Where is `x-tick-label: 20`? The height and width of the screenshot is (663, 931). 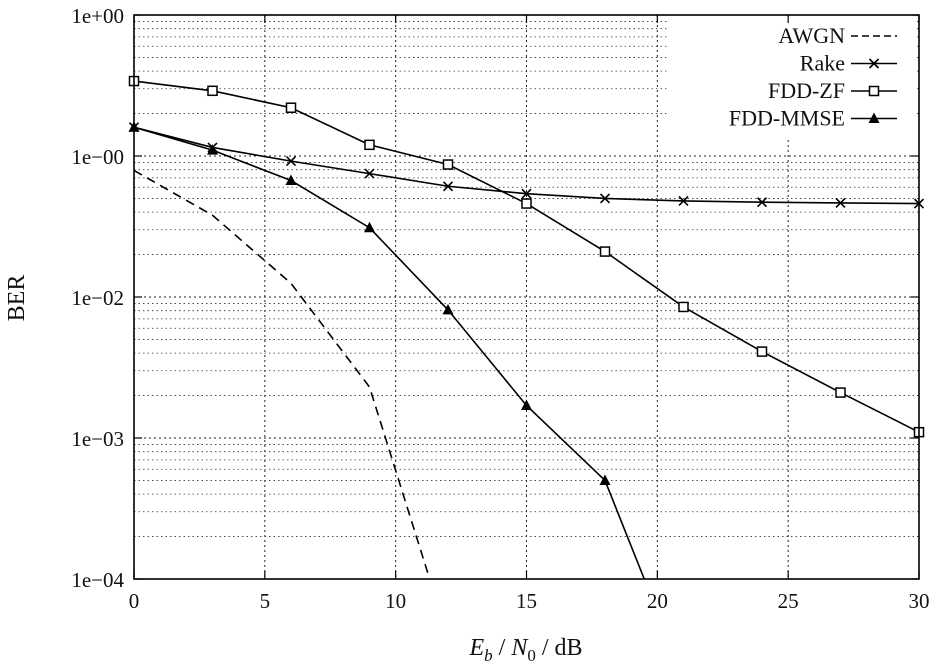
x-tick-label: 20 is located at coordinates (657, 601).